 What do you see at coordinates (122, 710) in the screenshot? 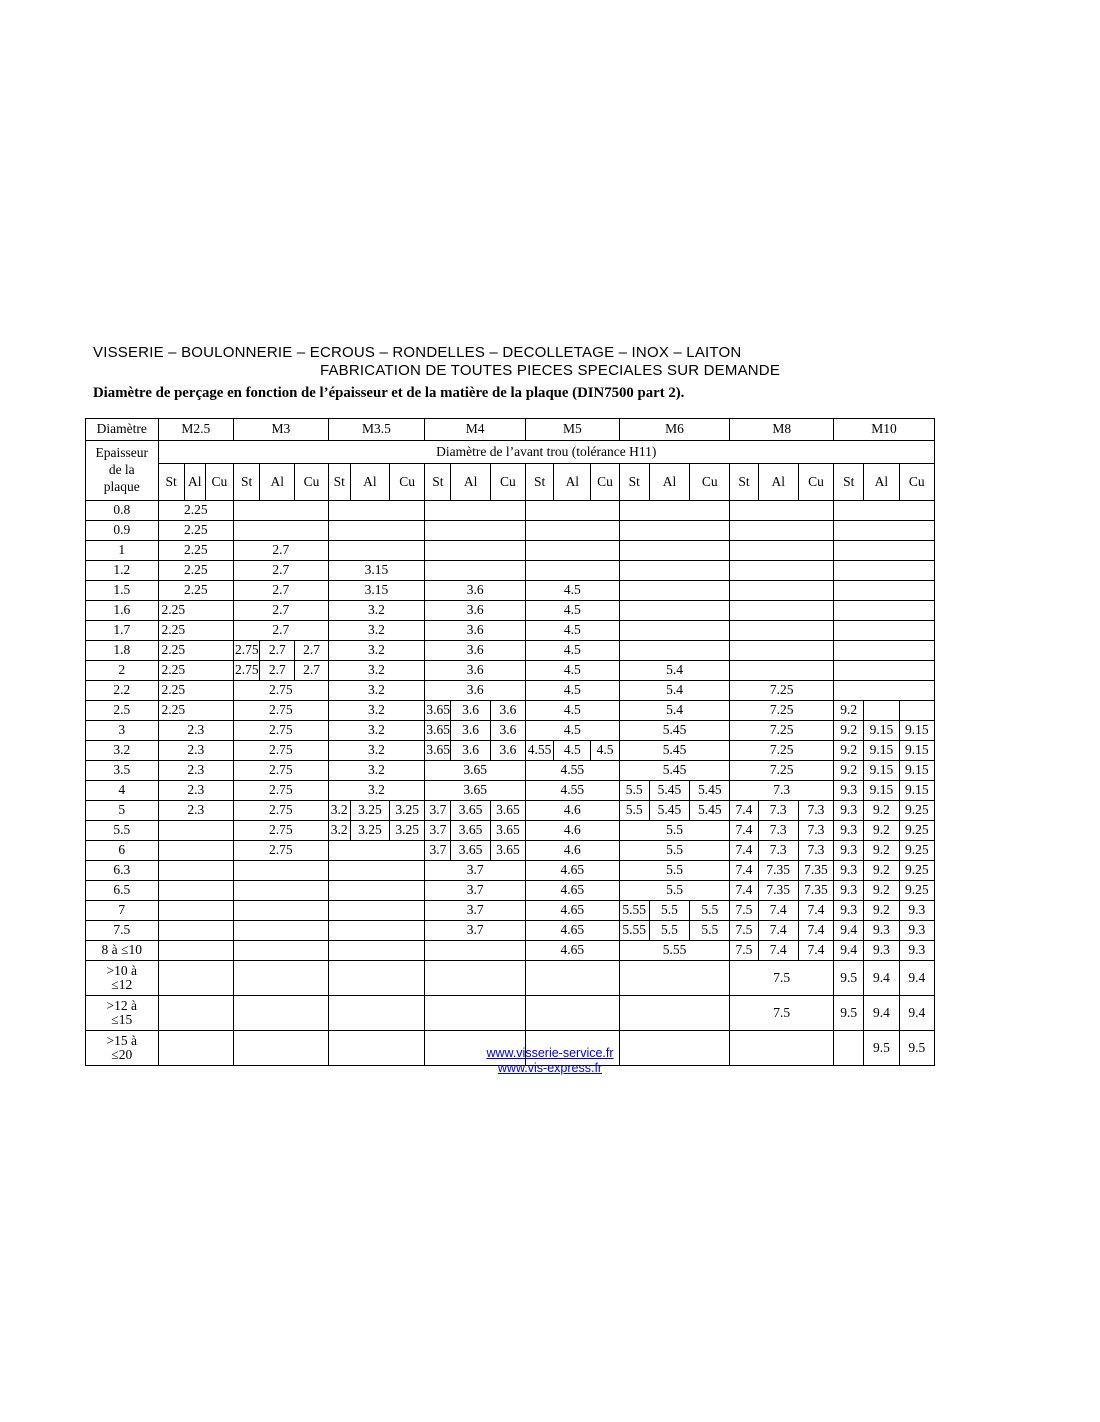
I see `thickness-label-cell: 2.5` at bounding box center [122, 710].